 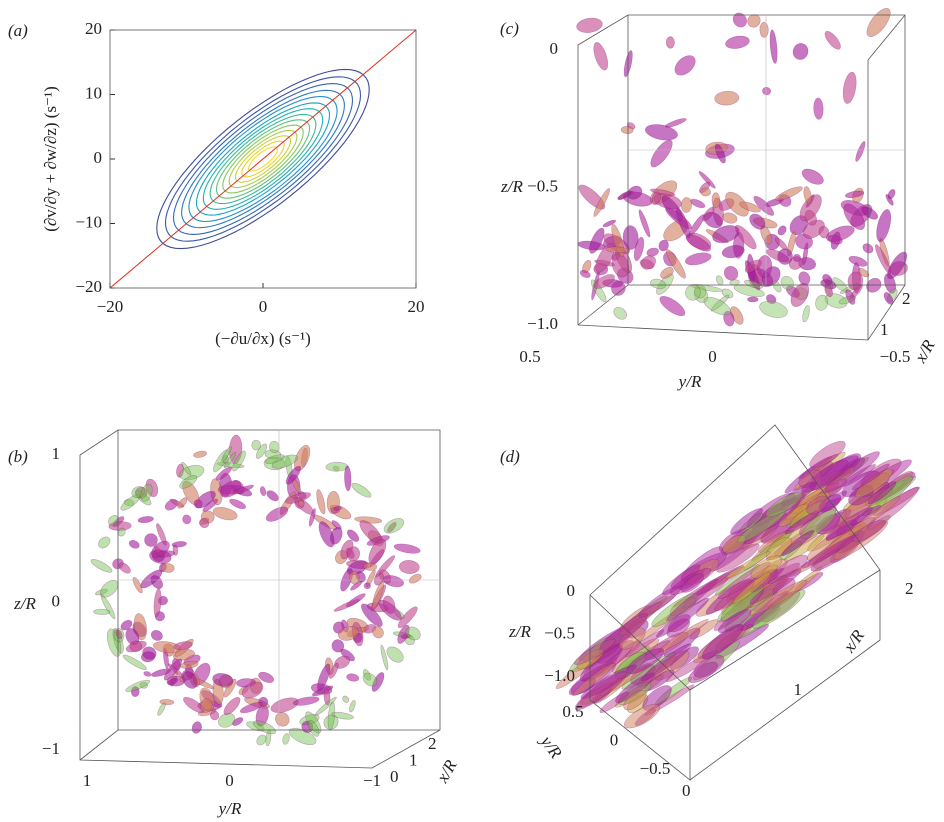 What do you see at coordinates (416, 306) in the screenshot?
I see `x-tick-label: 20` at bounding box center [416, 306].